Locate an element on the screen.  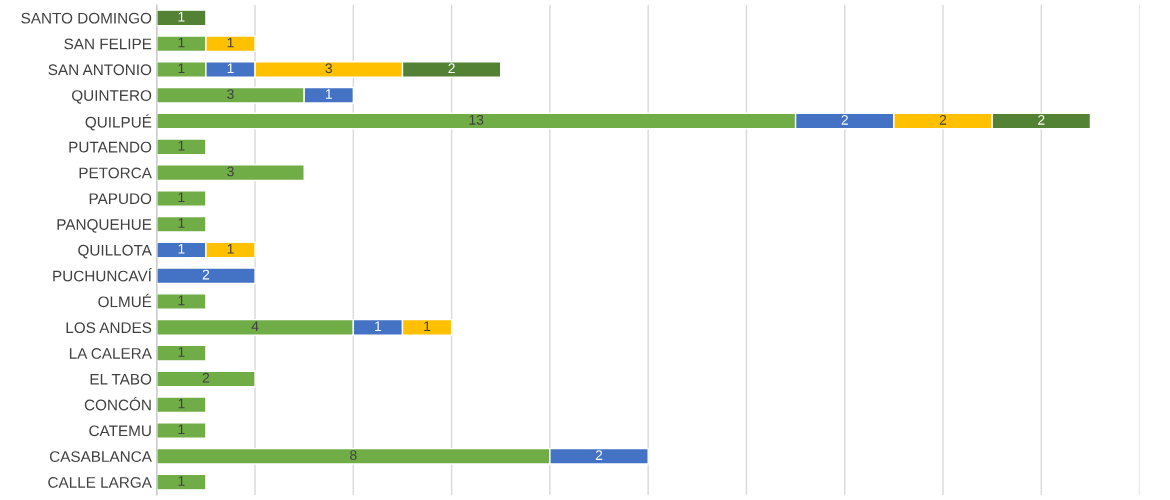
data-label: 8 is located at coordinates (353, 455).